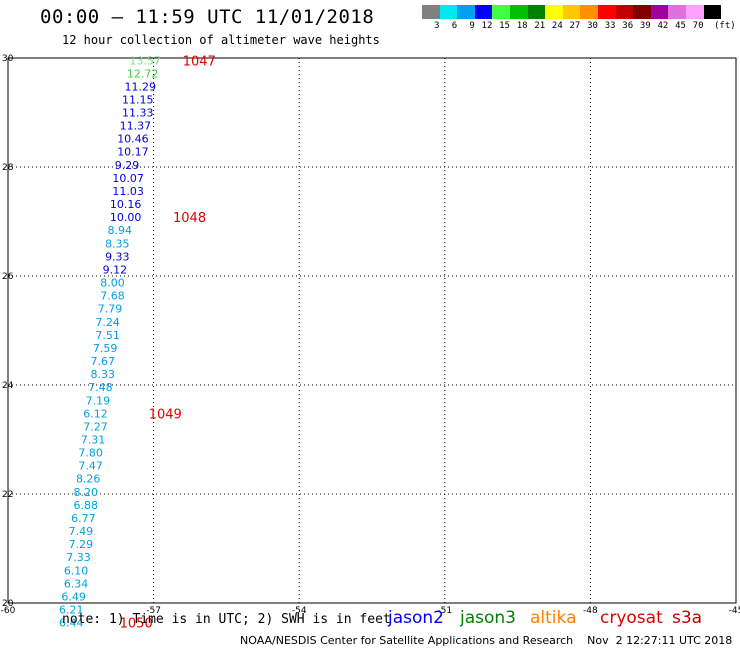  What do you see at coordinates (93, 440) in the screenshot?
I see `wave-height-label: 7.31` at bounding box center [93, 440].